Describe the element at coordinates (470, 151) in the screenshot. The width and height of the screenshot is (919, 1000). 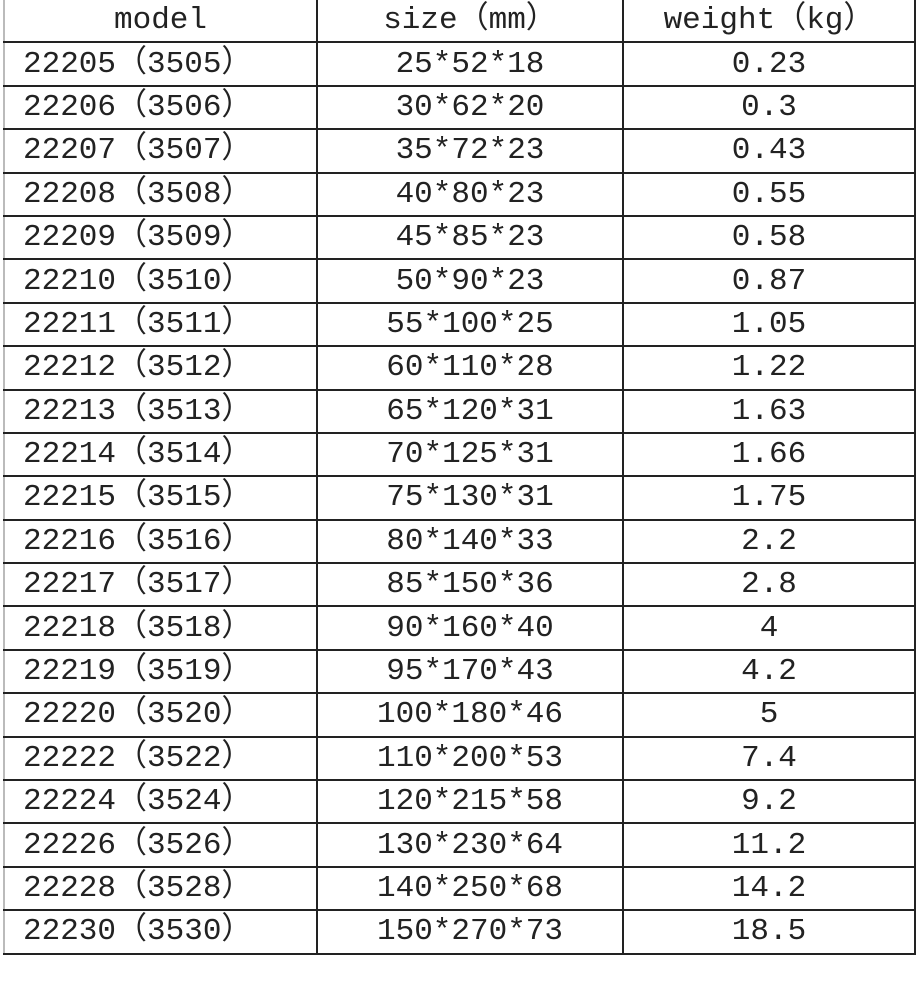
I see `size-cell: 35*72*23` at that location.